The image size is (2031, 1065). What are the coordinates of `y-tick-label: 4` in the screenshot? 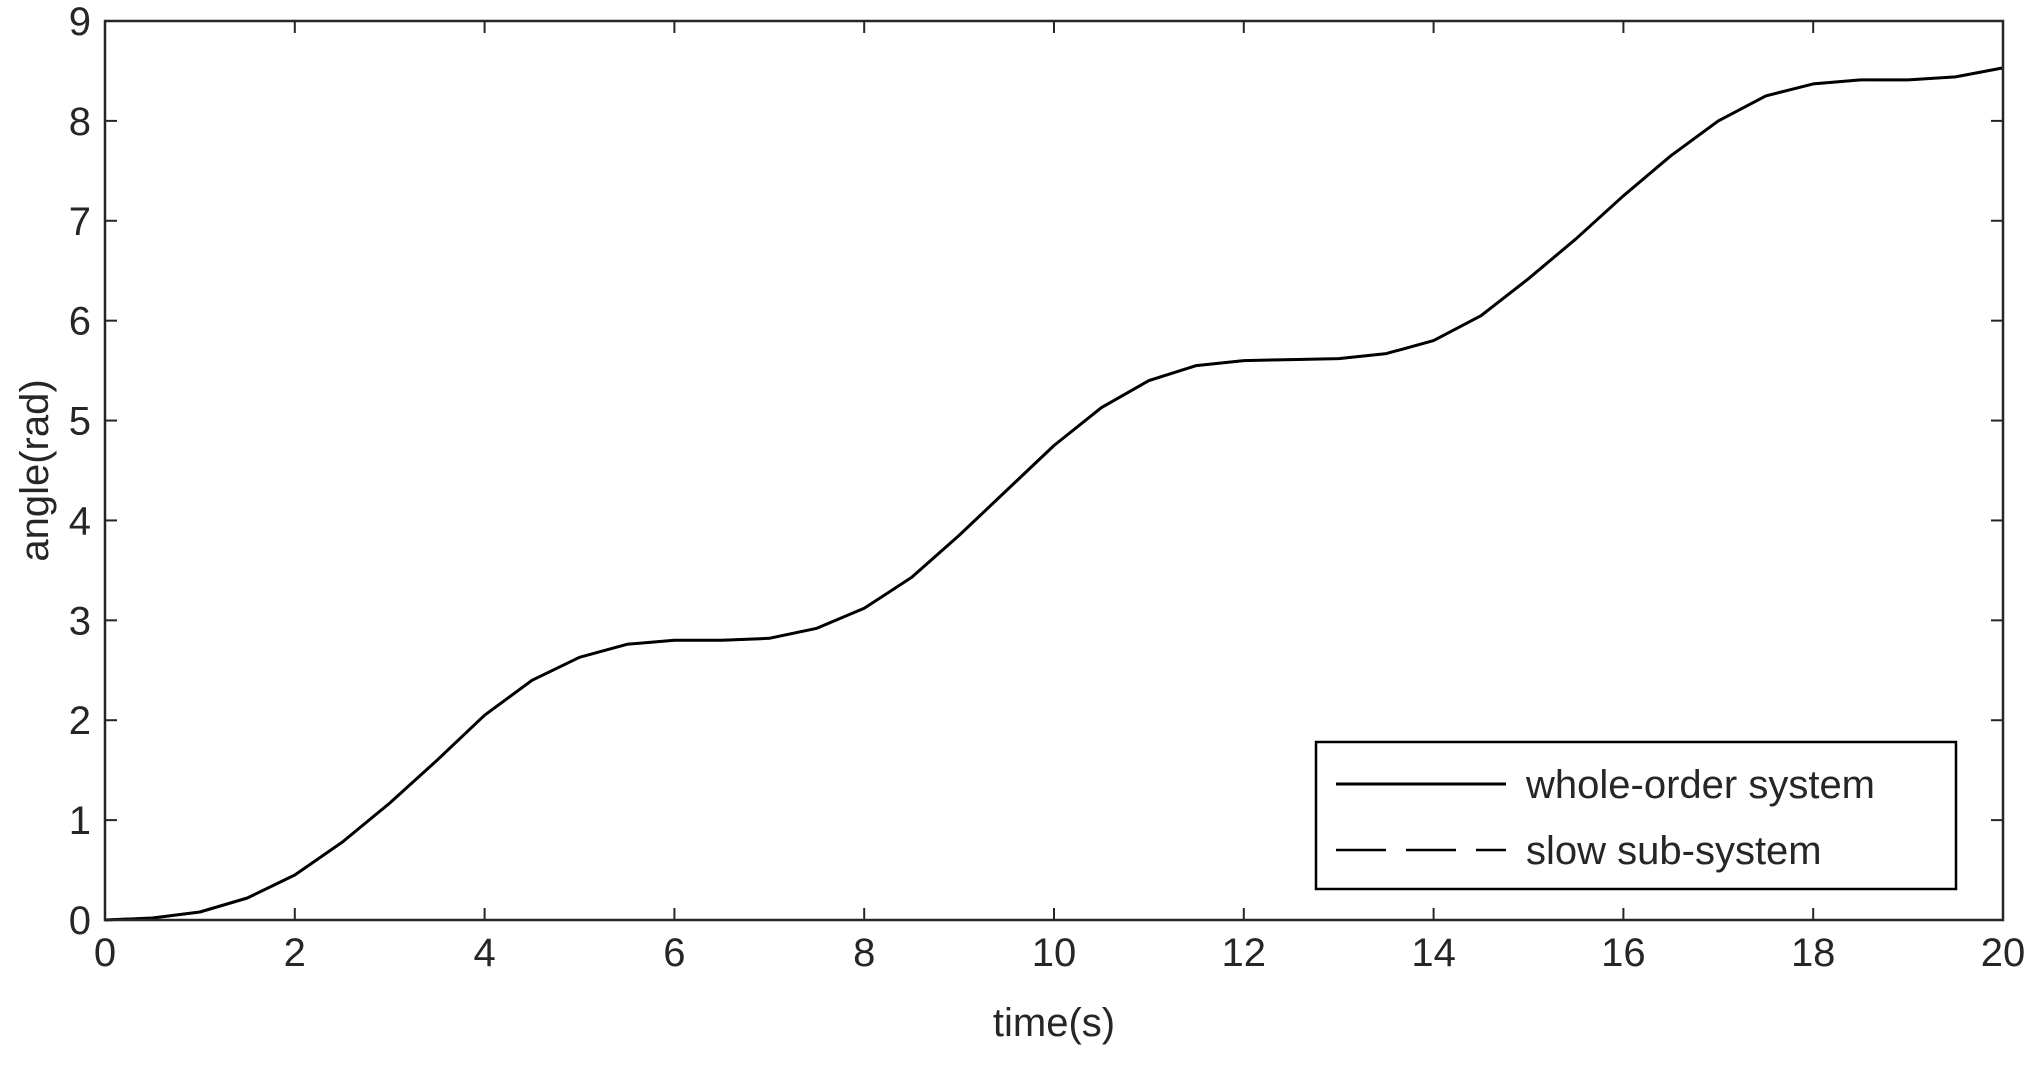 It's located at (80, 521).